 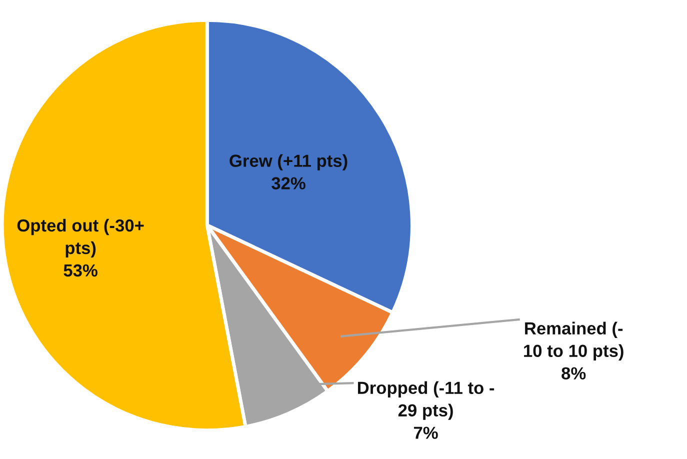 I want to click on slice-label: Remained (- 10 to 10 pts), so click(x=574, y=341).